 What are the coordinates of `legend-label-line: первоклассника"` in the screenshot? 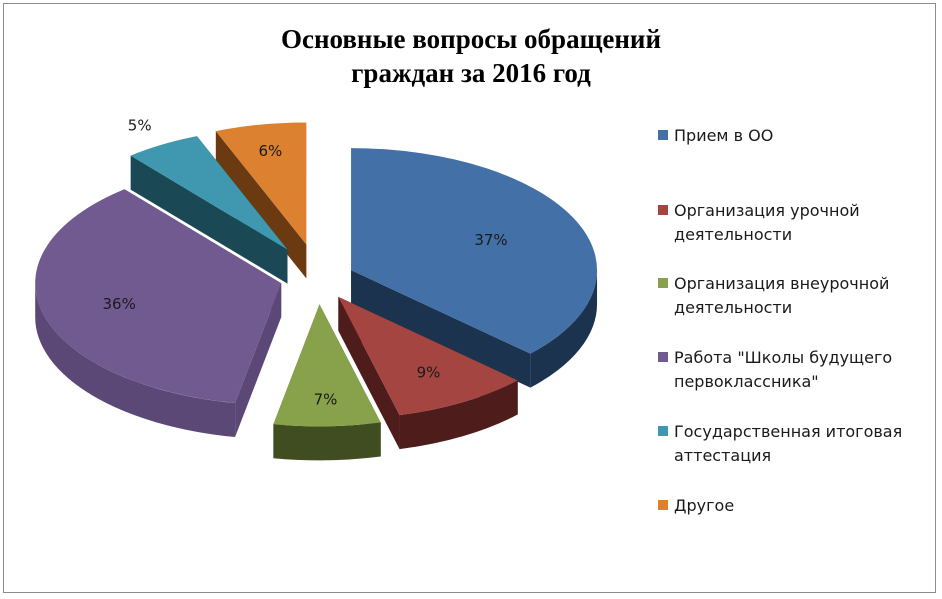 It's located at (746, 381).